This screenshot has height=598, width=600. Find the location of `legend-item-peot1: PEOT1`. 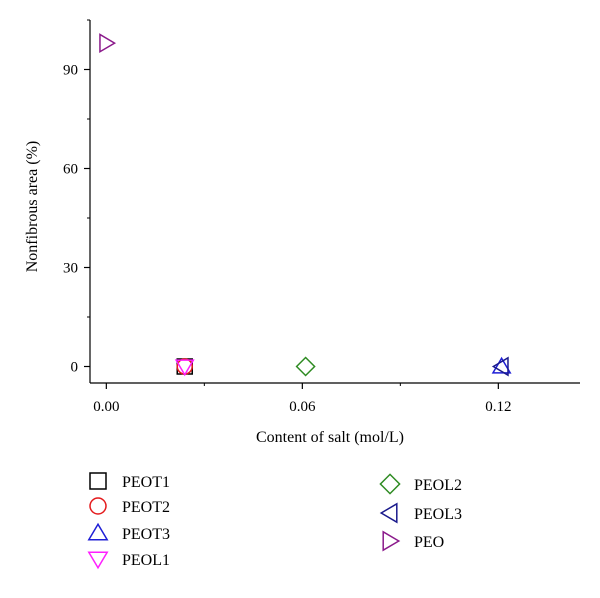

legend-item-peot1: PEOT1 is located at coordinates (129, 481).